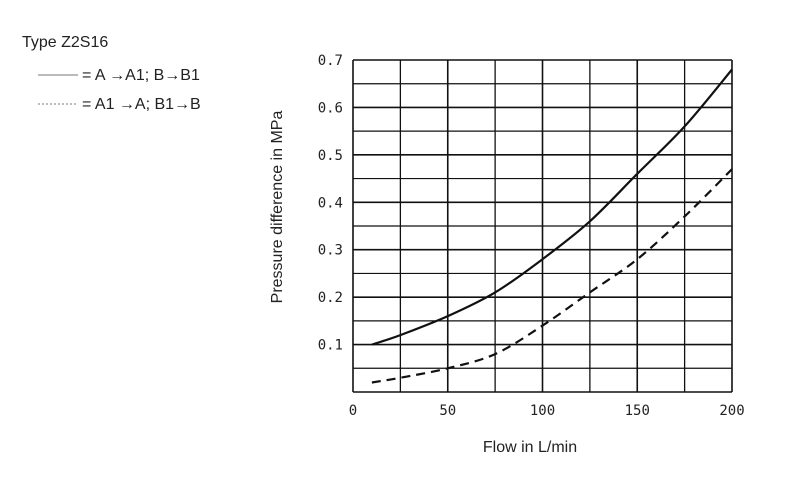  Describe the element at coordinates (330, 203) in the screenshot. I see `y-tick-label: 0.4` at that location.